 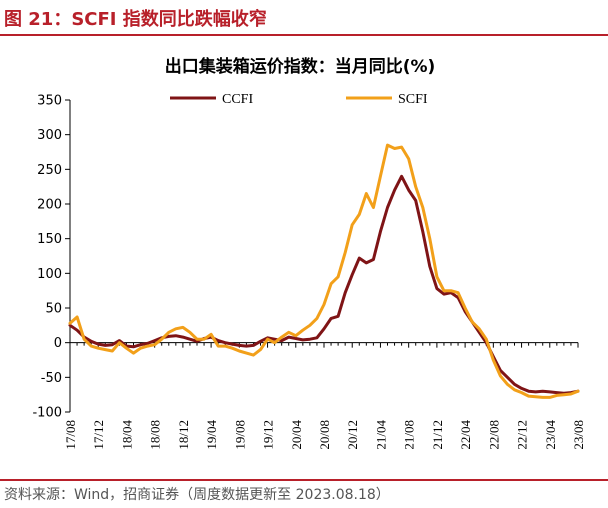 I want to click on x-tick-label: 20/12, so click(x=352, y=435).